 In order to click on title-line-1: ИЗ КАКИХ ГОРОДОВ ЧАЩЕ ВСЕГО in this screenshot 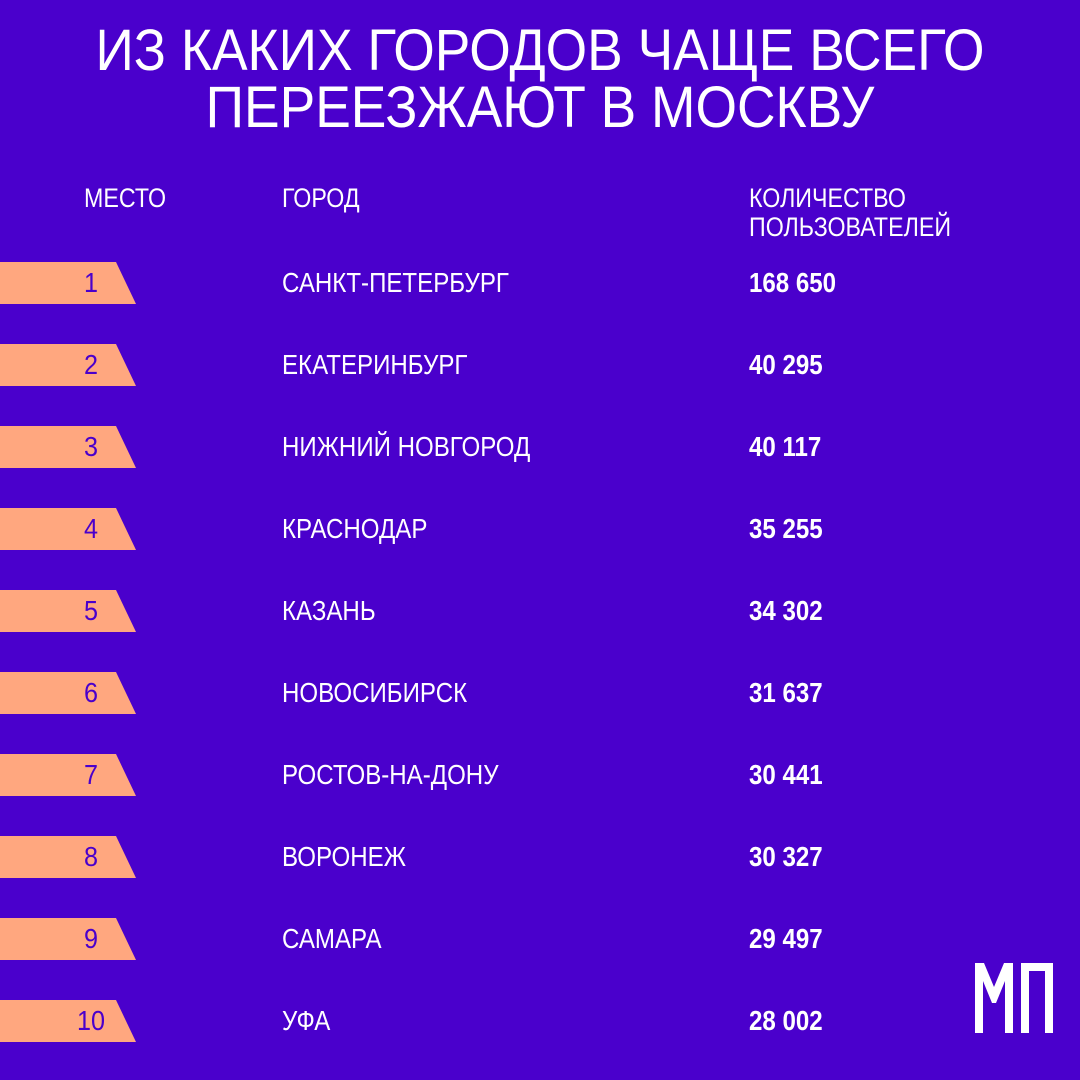, I will do `click(540, 50)`.